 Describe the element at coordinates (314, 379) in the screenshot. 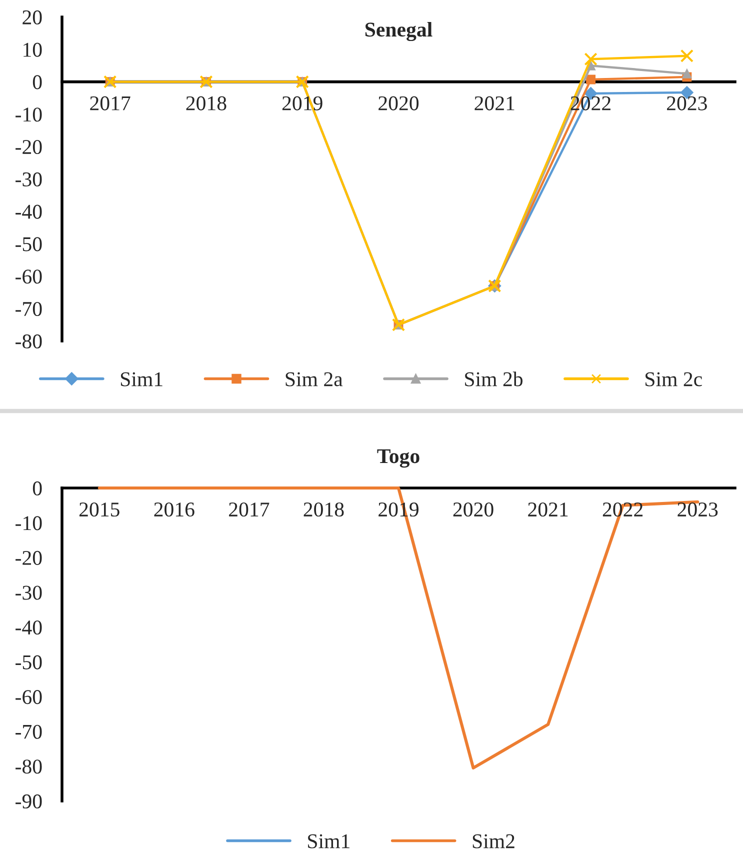

I see `legend-label: Sim 2a` at that location.